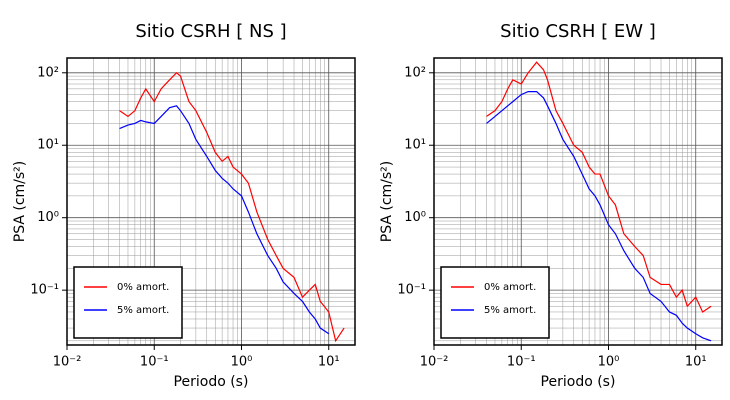 The image size is (730, 400). I want to click on chart-title: Sitio CSRH [ EW ], so click(578, 31).